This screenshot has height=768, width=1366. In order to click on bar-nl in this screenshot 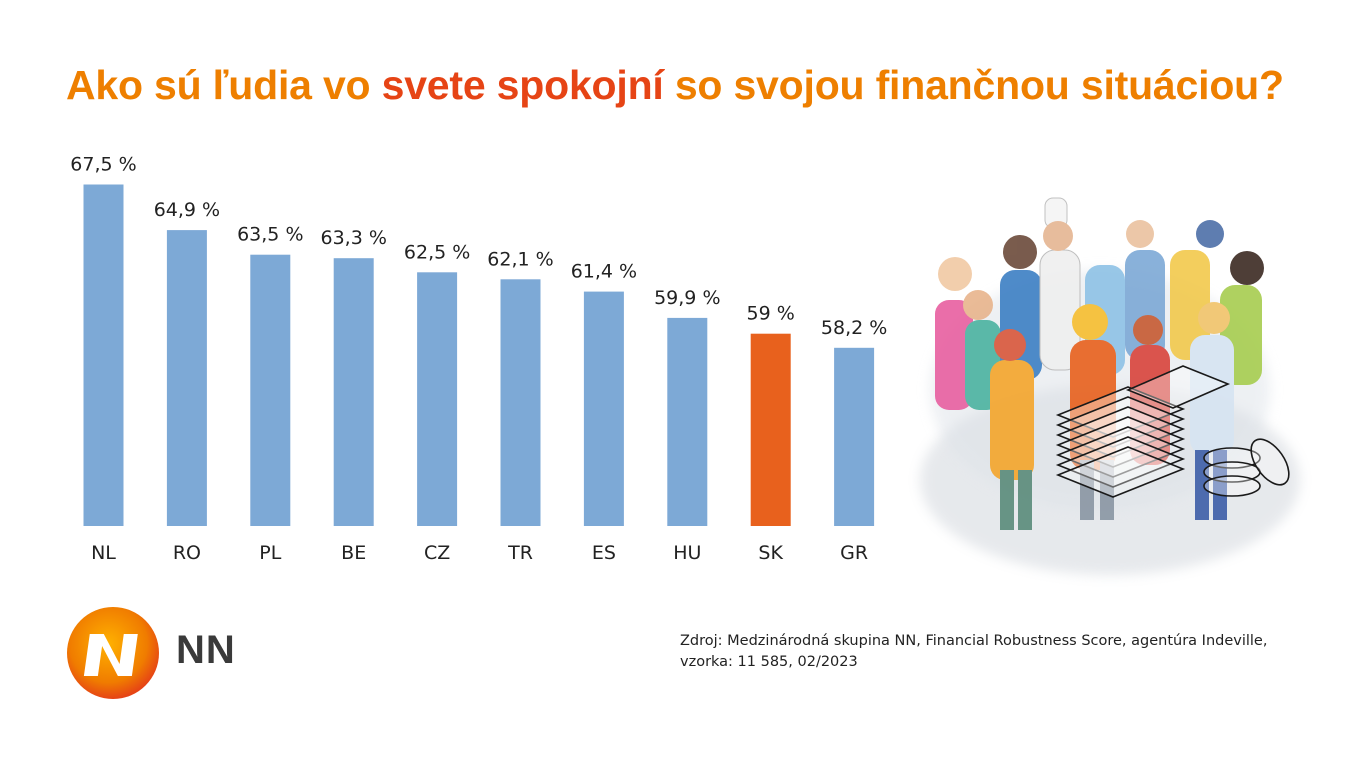, I will do `click(103, 355)`.